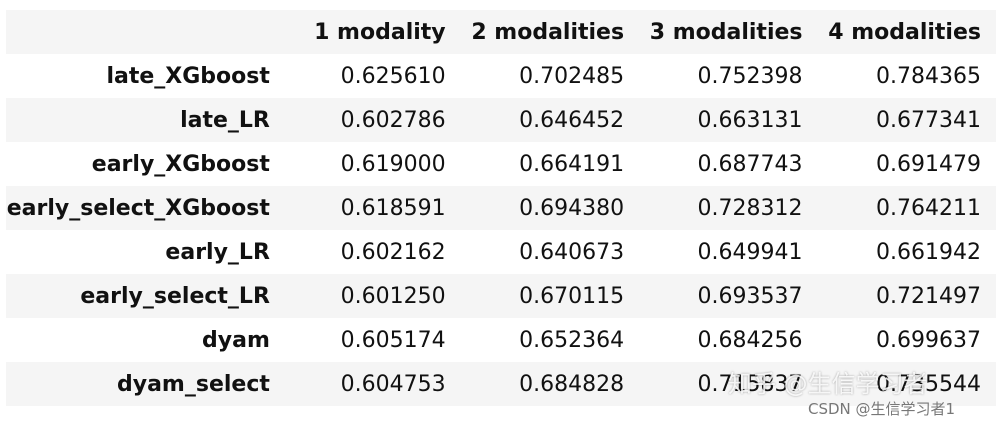 This screenshot has height=424, width=996. What do you see at coordinates (393, 76) in the screenshot?
I see `cell: 0.625610` at bounding box center [393, 76].